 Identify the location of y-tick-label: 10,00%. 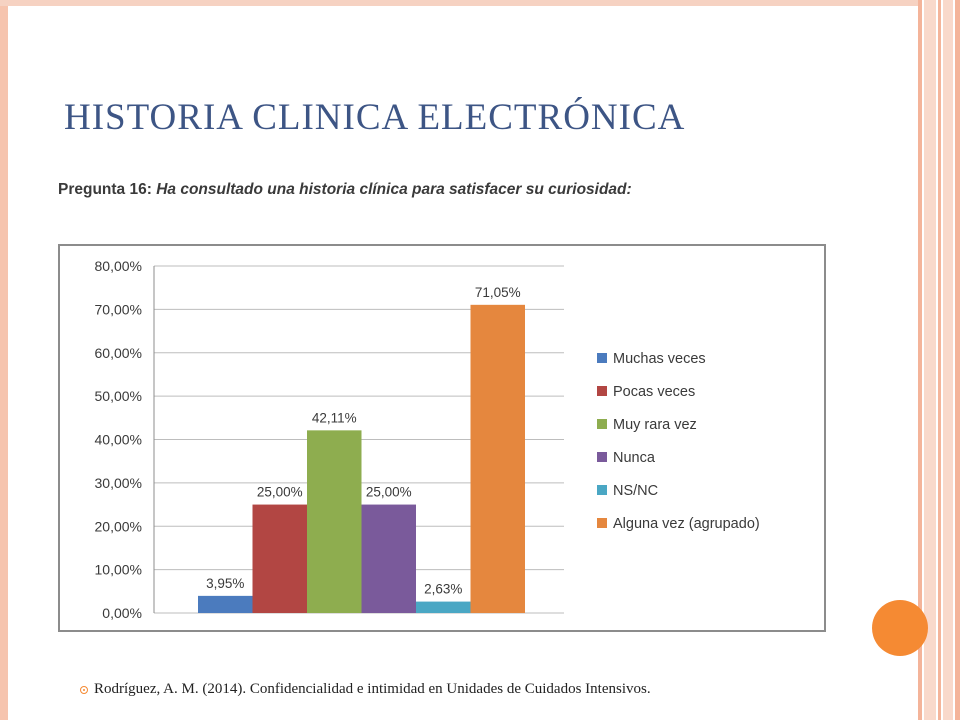
(118, 570).